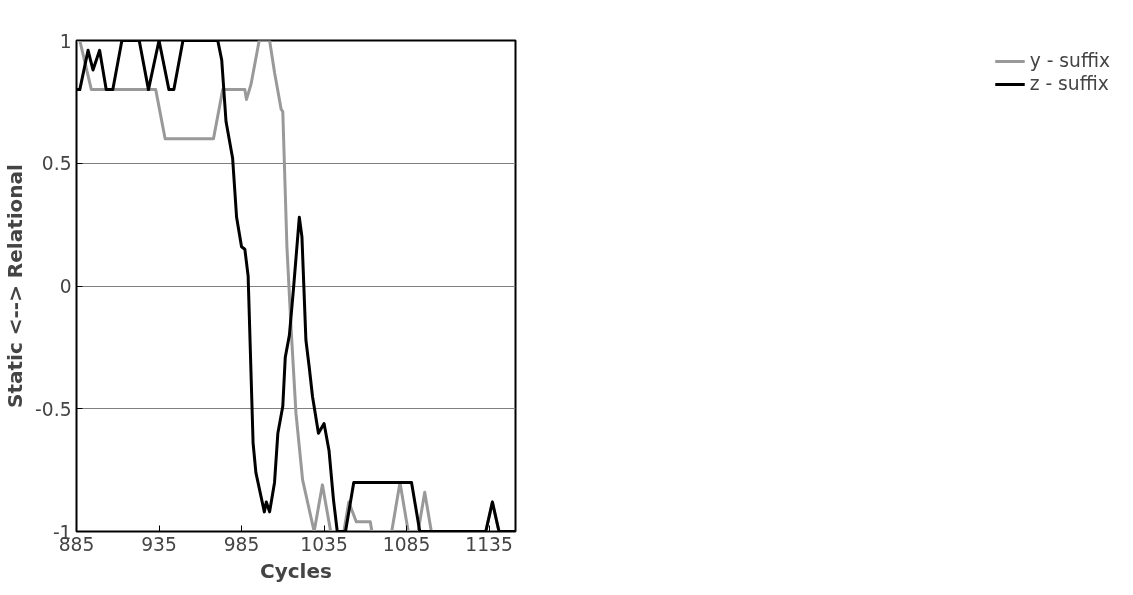 This screenshot has width=1133, height=595. I want to click on x-axis-title: Cycles, so click(296, 570).